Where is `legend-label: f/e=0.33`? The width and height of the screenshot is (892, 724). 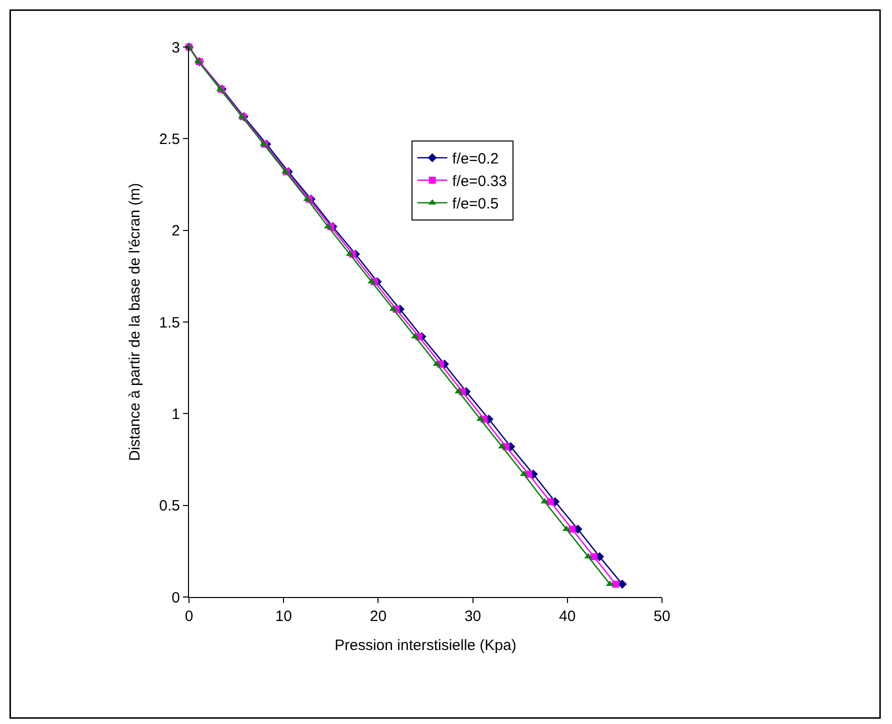
legend-label: f/e=0.33 is located at coordinates (479, 181).